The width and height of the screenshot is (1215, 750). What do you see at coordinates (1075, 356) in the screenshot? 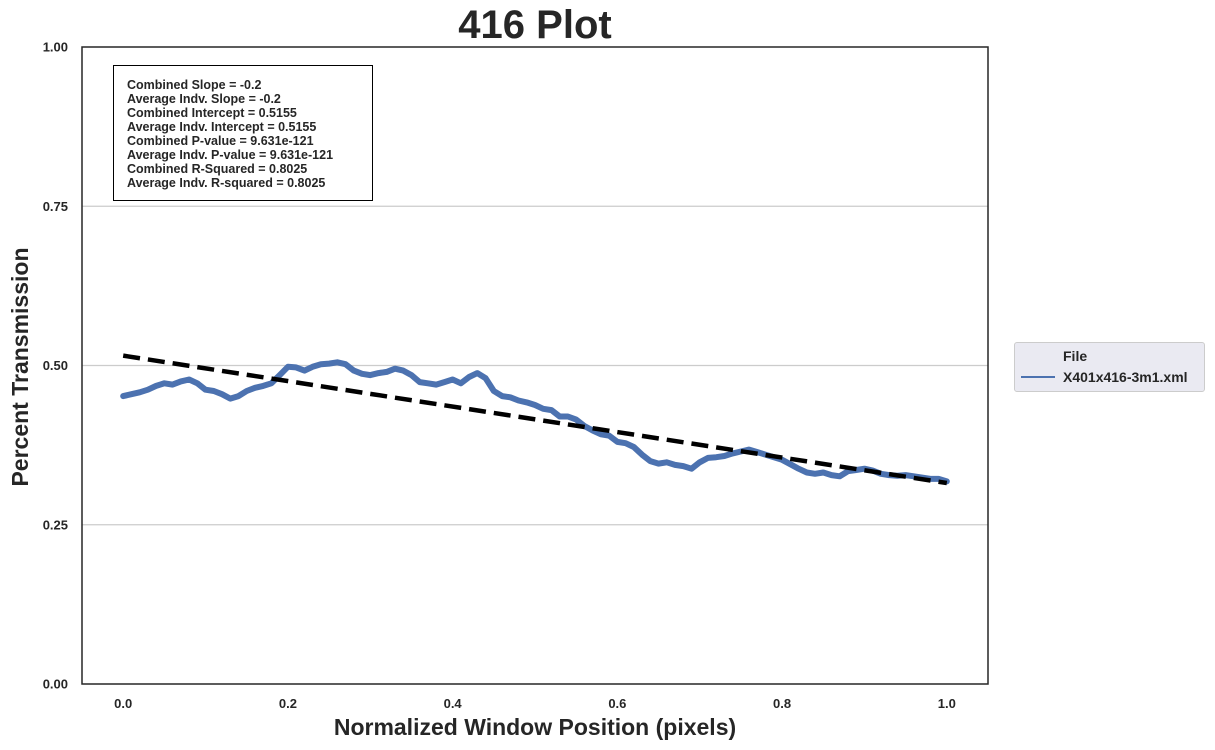
I see `legend-title: File` at bounding box center [1075, 356].